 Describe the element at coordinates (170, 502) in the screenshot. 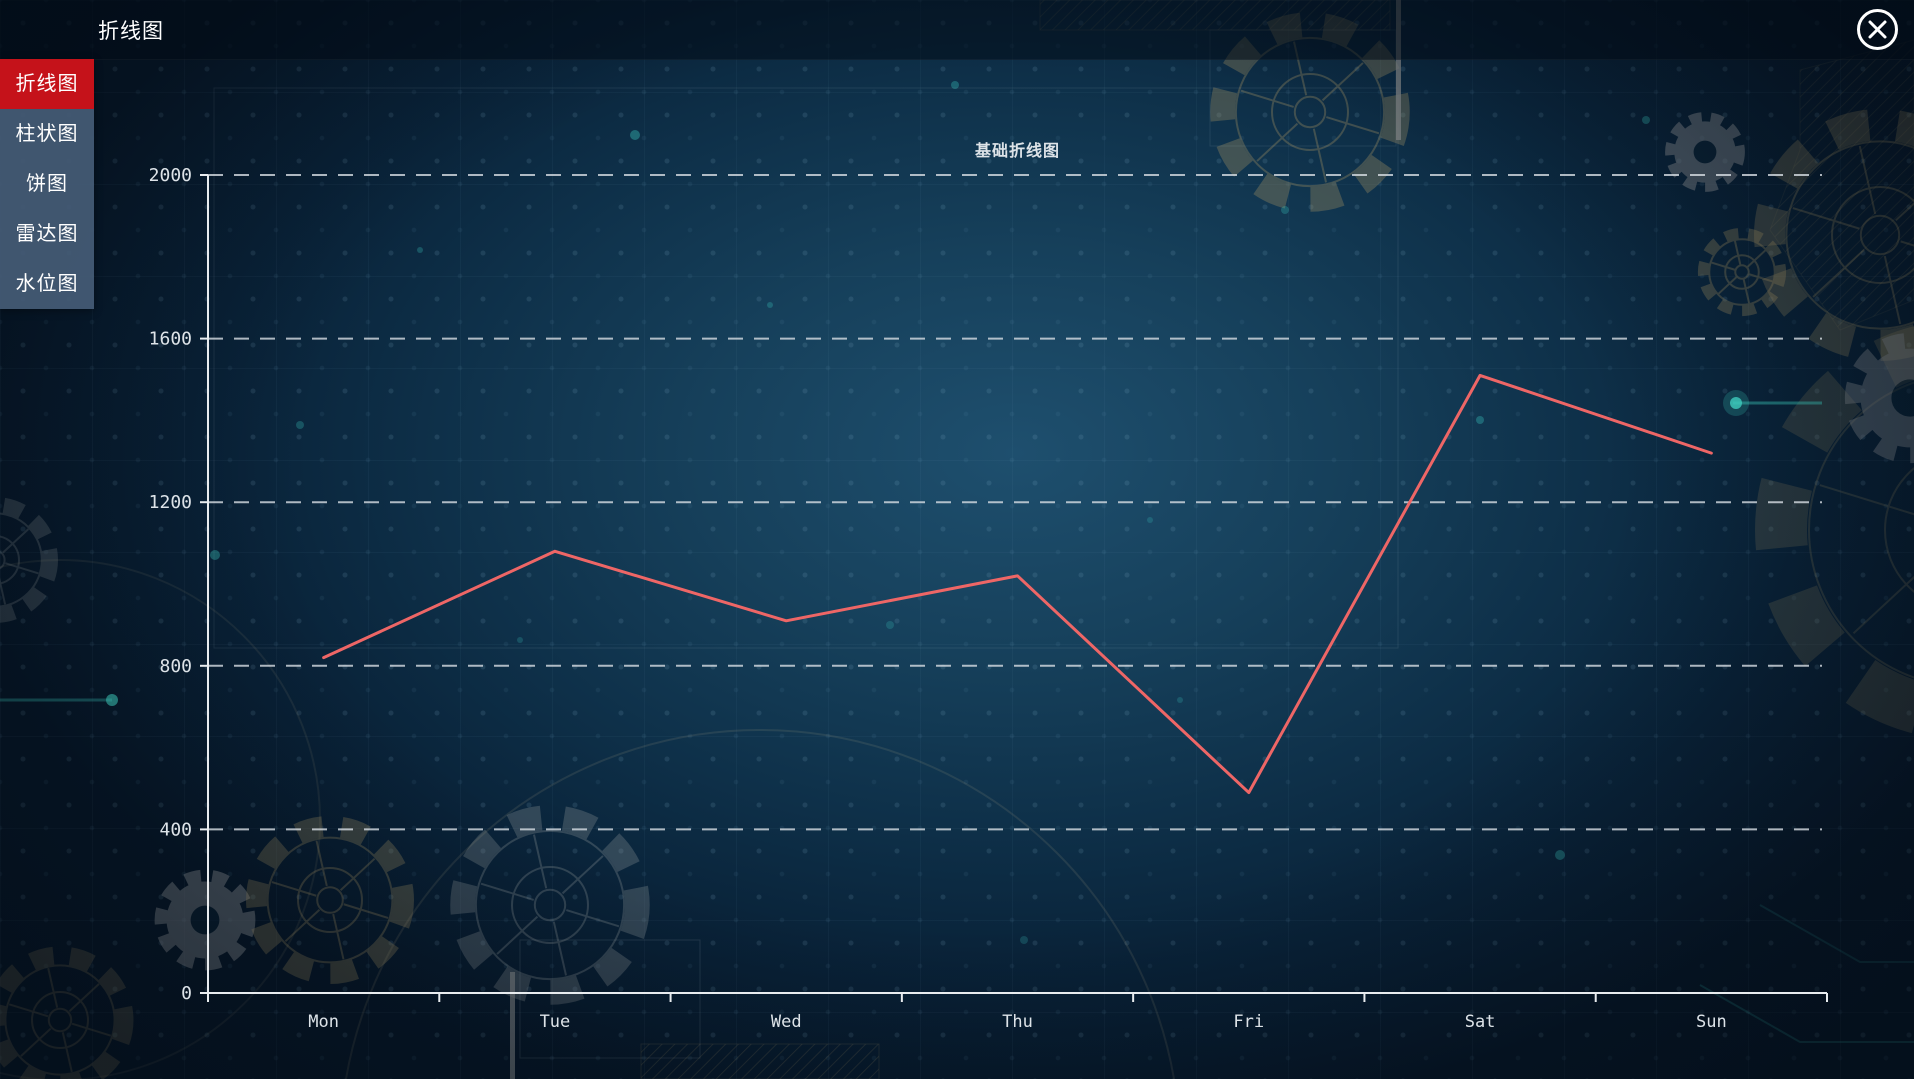

I see `svg-text: 1200` at that location.